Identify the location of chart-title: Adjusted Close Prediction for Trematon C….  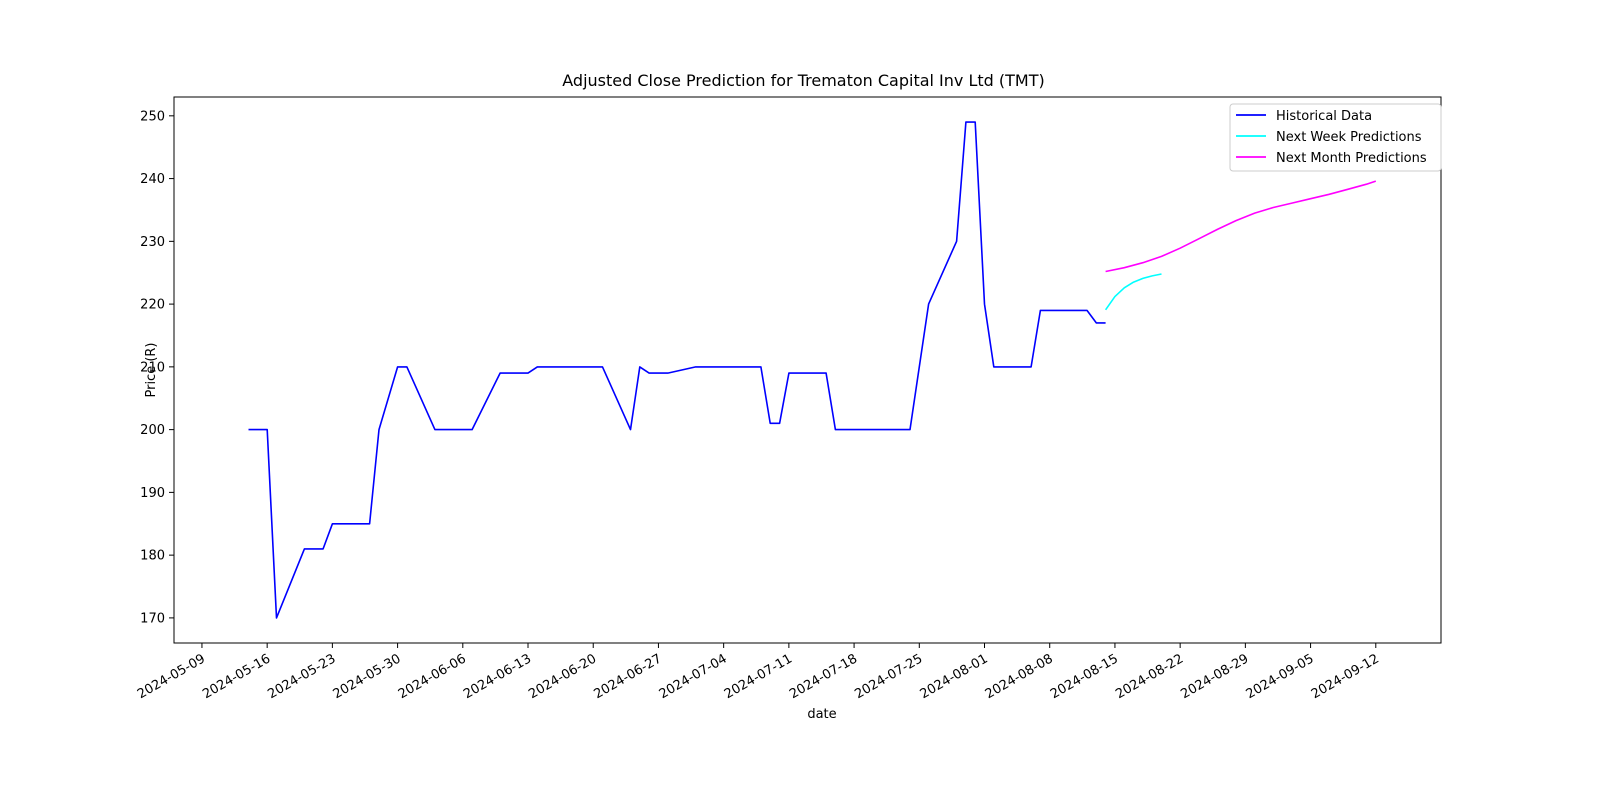
(803, 80).